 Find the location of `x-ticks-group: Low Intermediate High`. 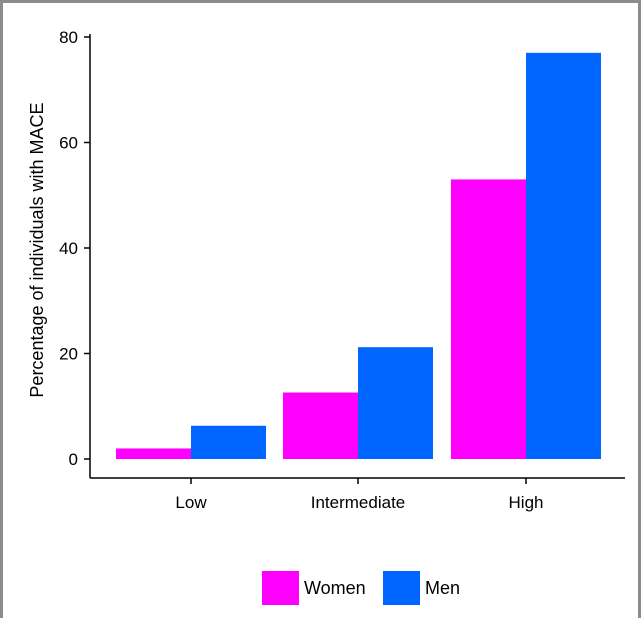

x-ticks-group: Low Intermediate High is located at coordinates (359, 495).